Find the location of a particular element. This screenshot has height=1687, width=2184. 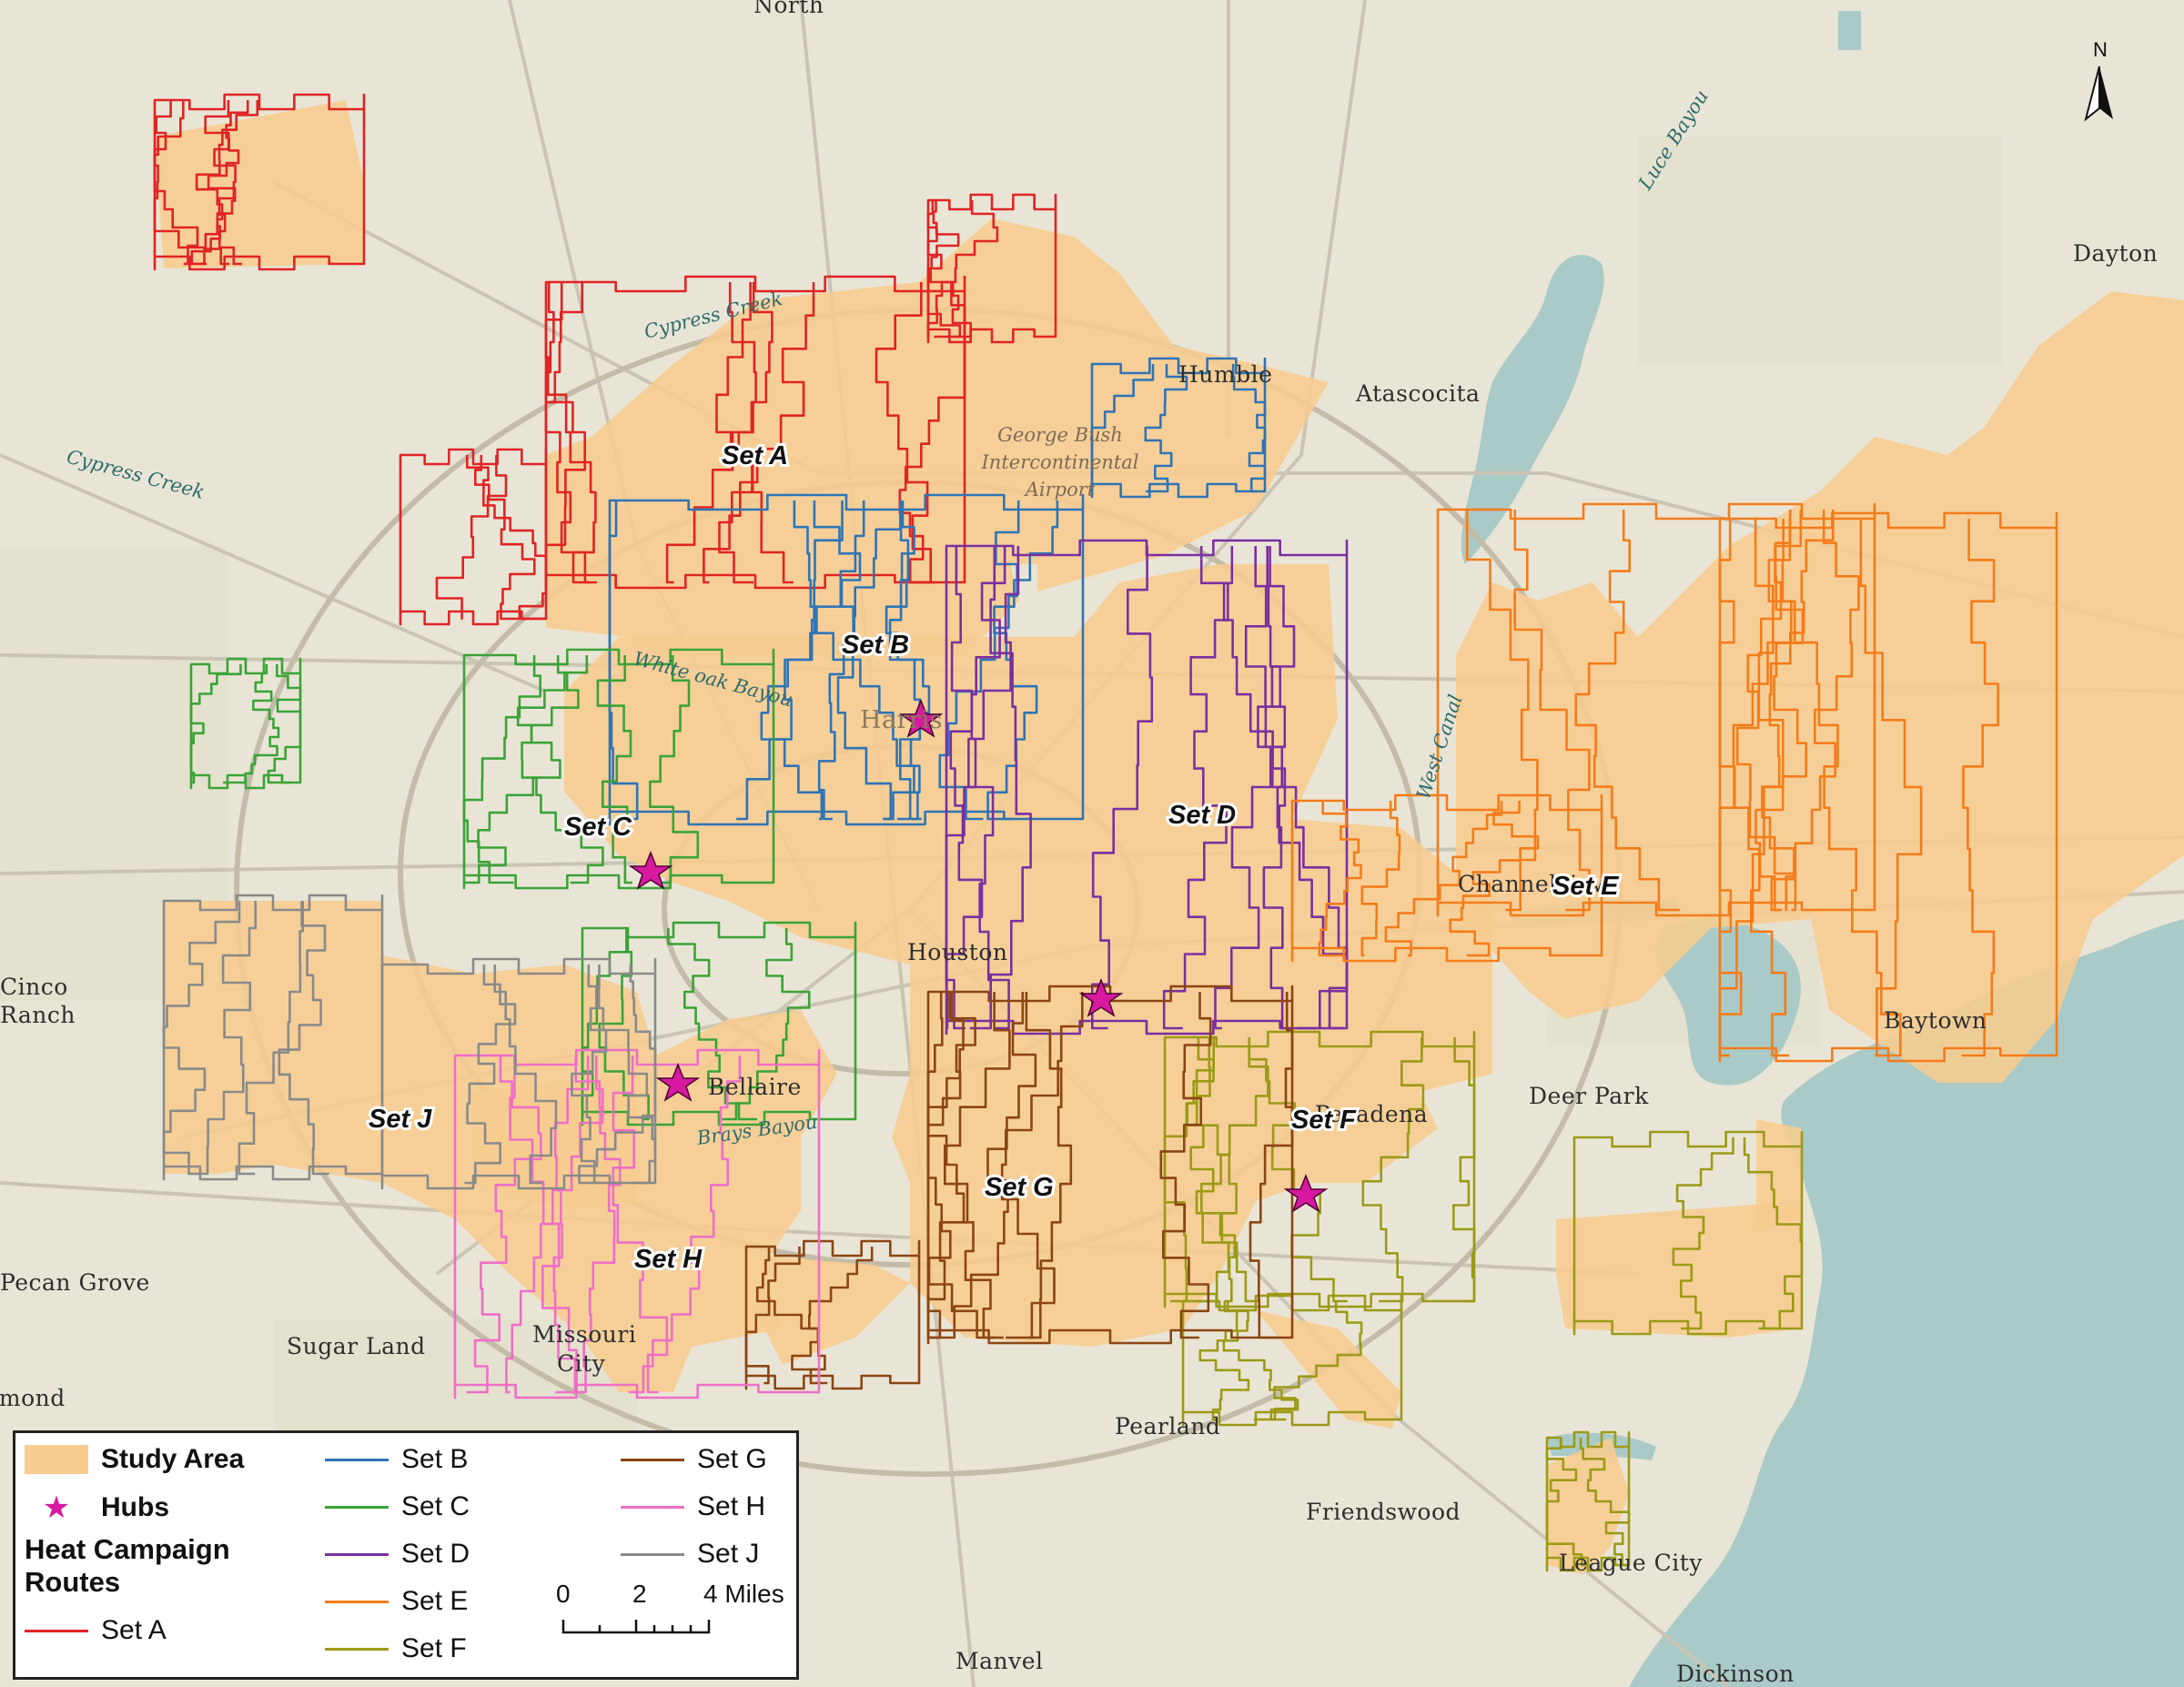

scale-label-0: 0 is located at coordinates (564, 1594).